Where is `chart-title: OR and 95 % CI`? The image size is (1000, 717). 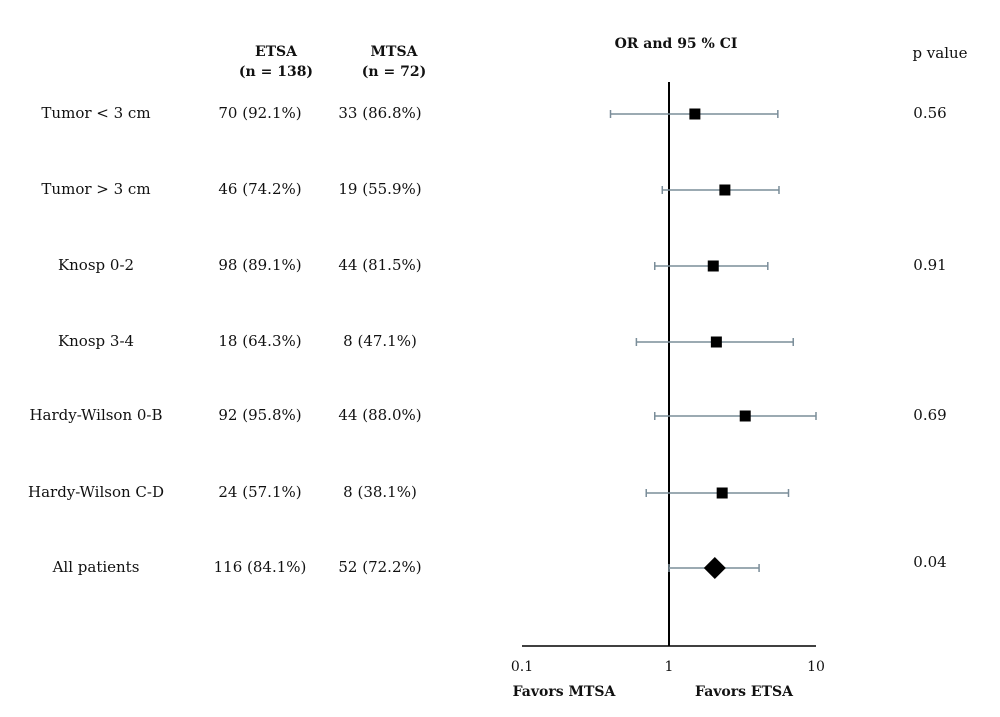
chart-title: OR and 95 % CI is located at coordinates (676, 44).